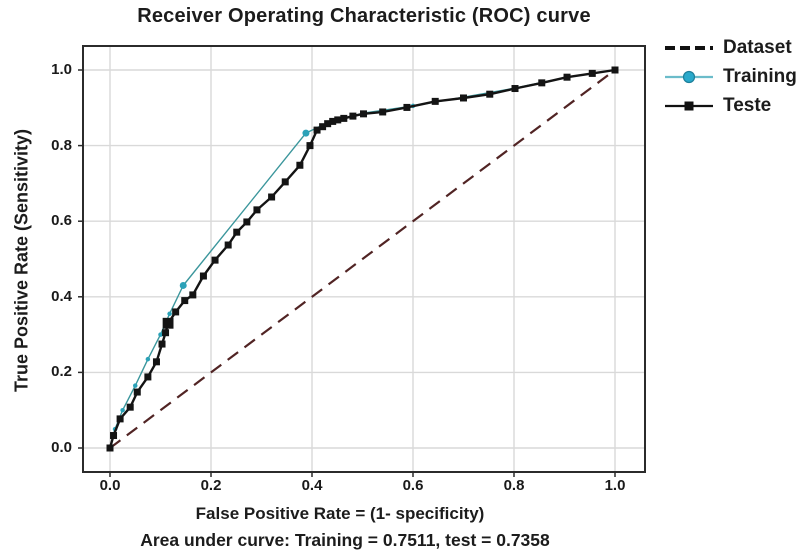 This screenshot has height=560, width=812. I want to click on x-tick-label: 0.0, so click(110, 485).